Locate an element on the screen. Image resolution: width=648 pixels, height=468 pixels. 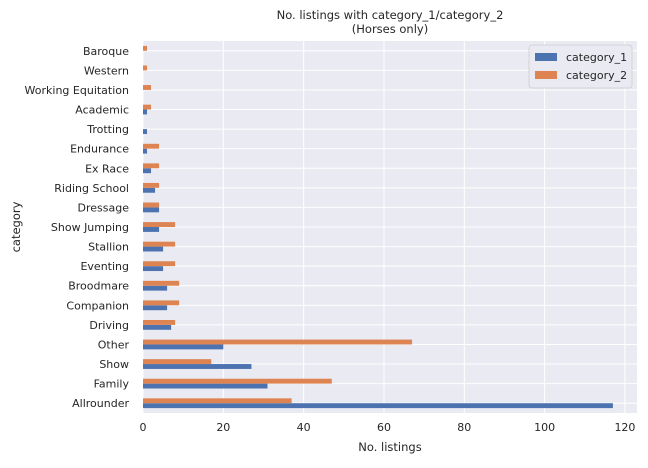
y-tick-label: Stallion is located at coordinates (108, 247).